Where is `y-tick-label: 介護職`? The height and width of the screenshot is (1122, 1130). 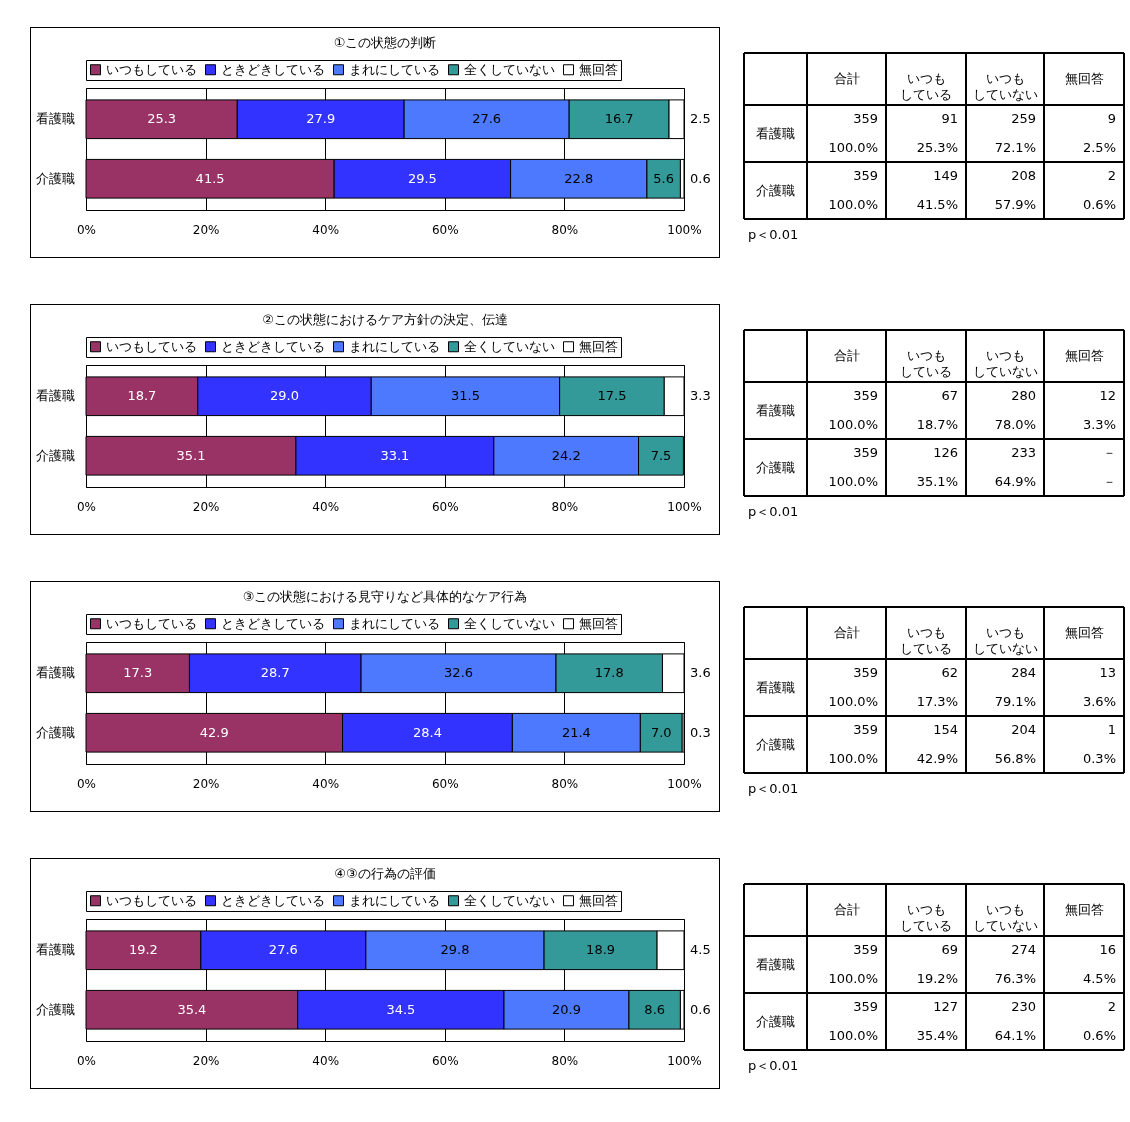 y-tick-label: 介護職 is located at coordinates (55, 732).